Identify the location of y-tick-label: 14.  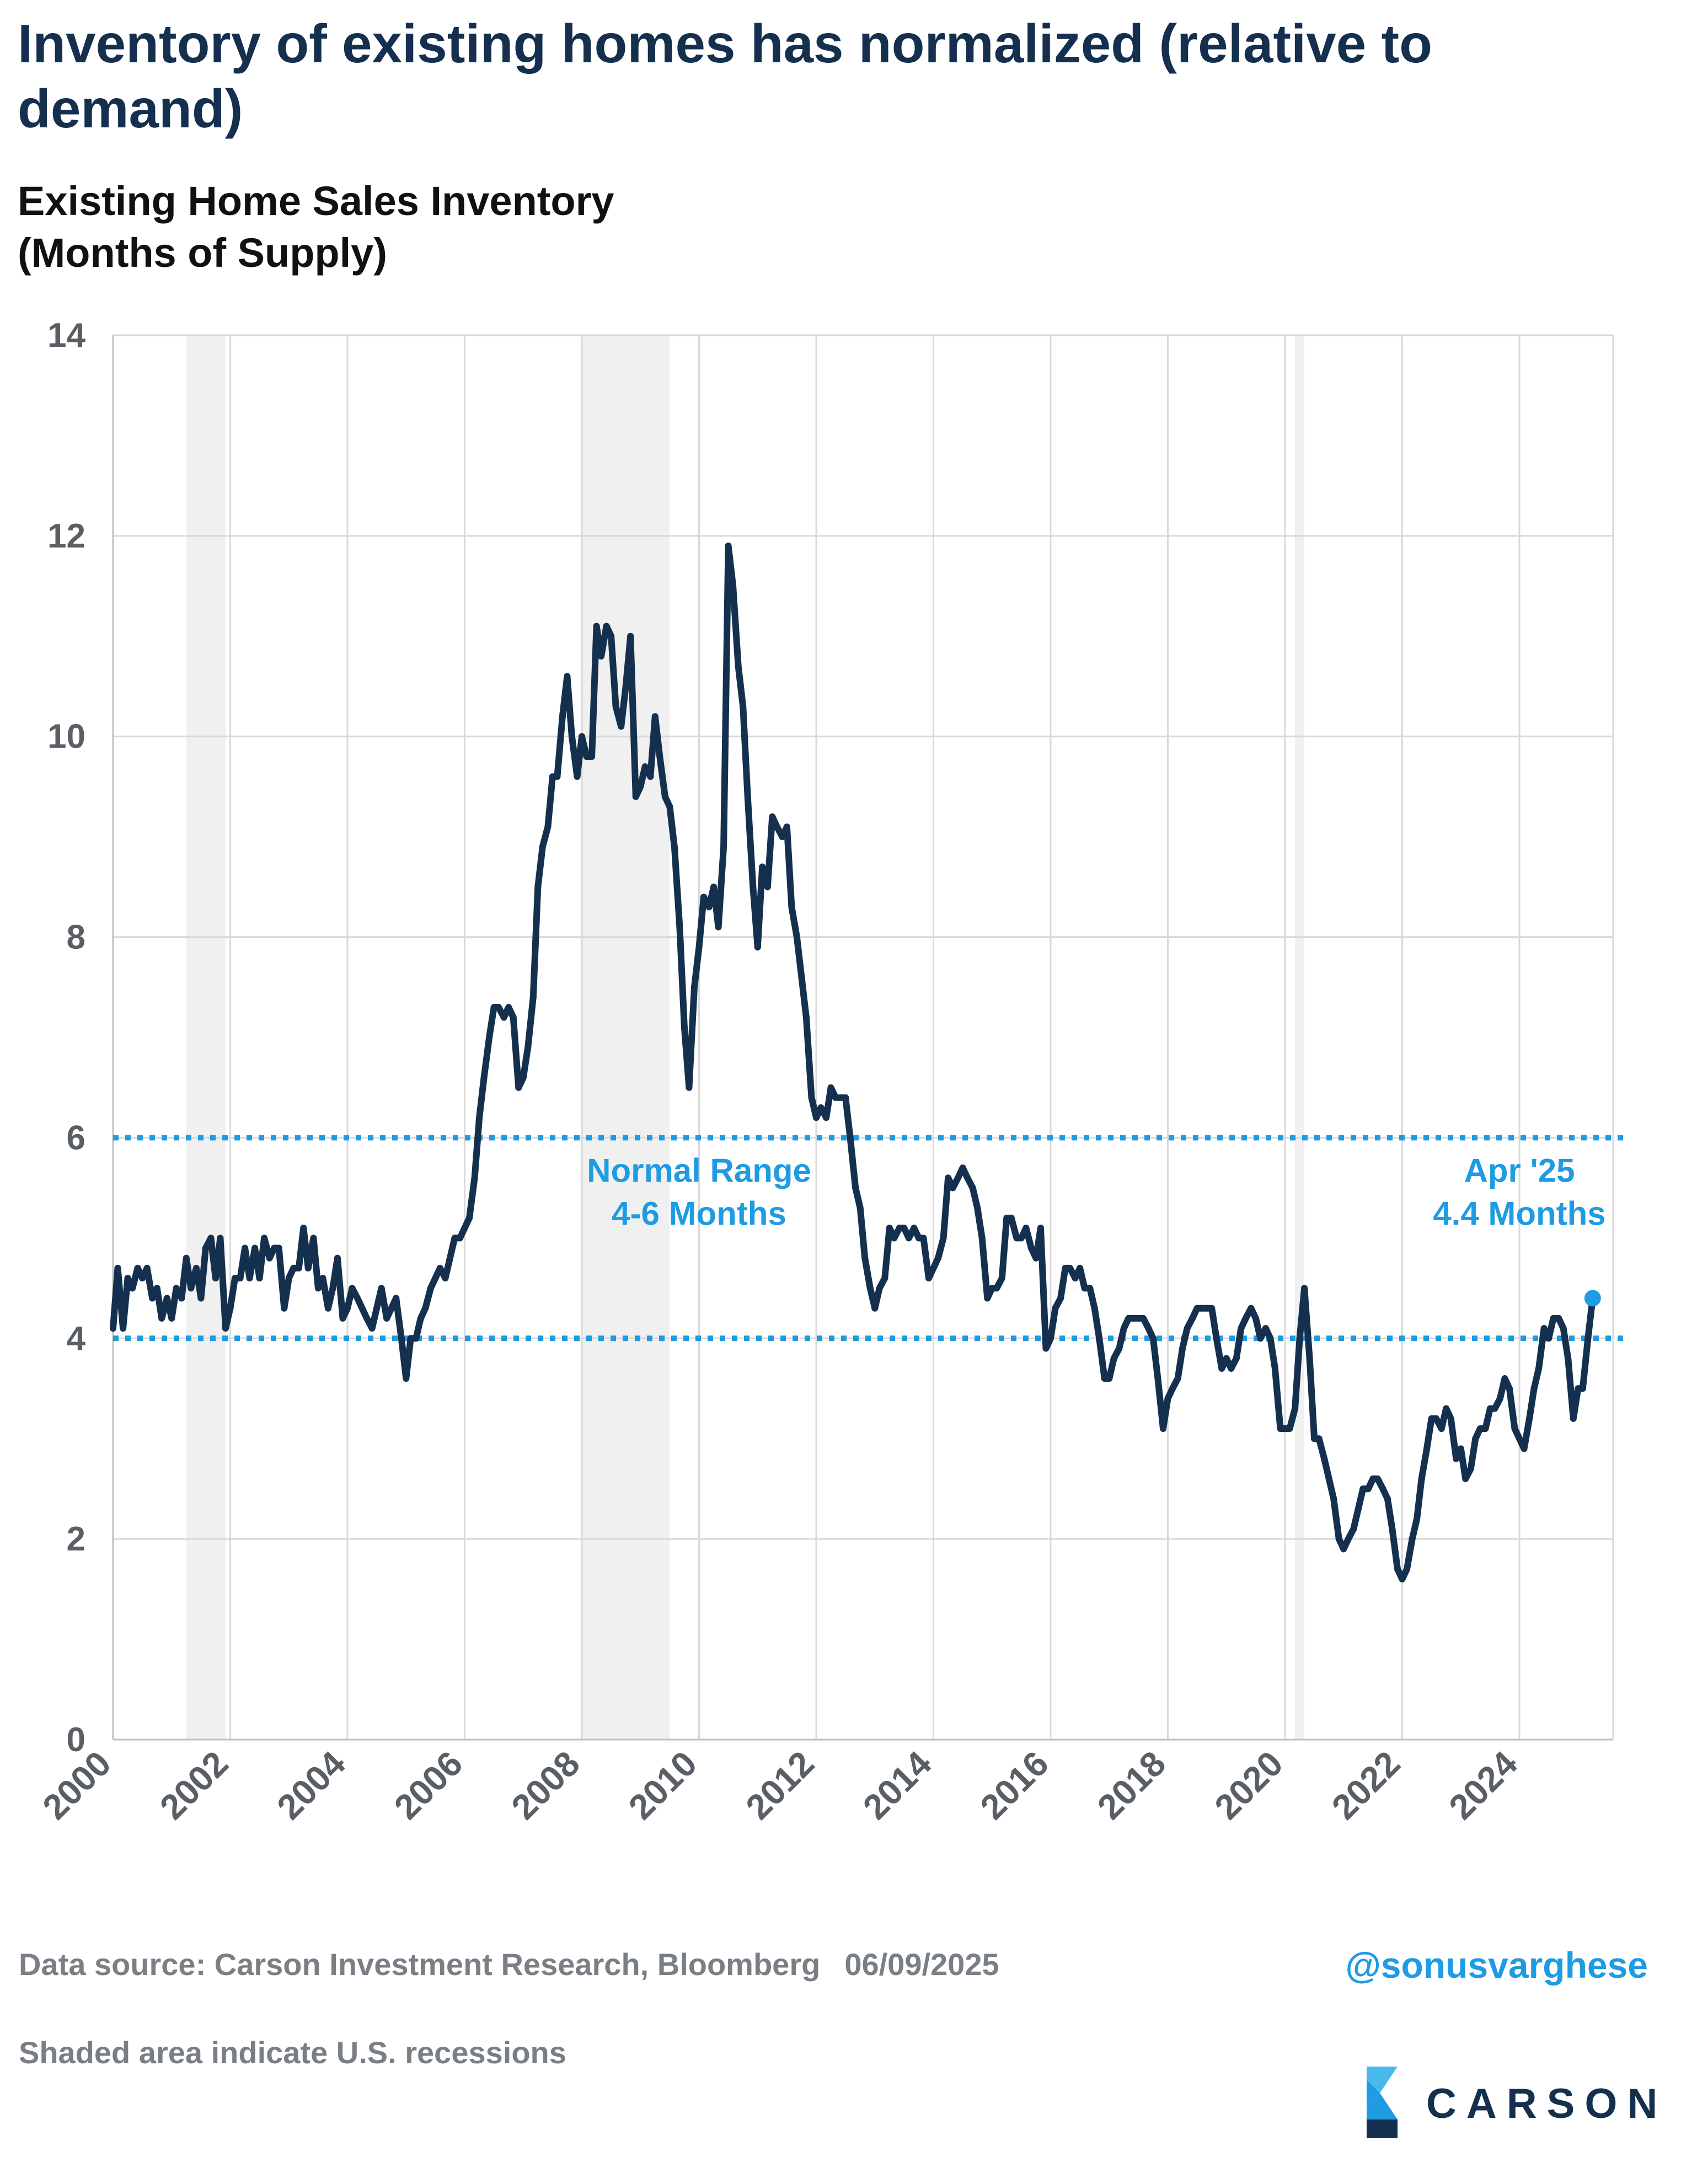
(66, 335).